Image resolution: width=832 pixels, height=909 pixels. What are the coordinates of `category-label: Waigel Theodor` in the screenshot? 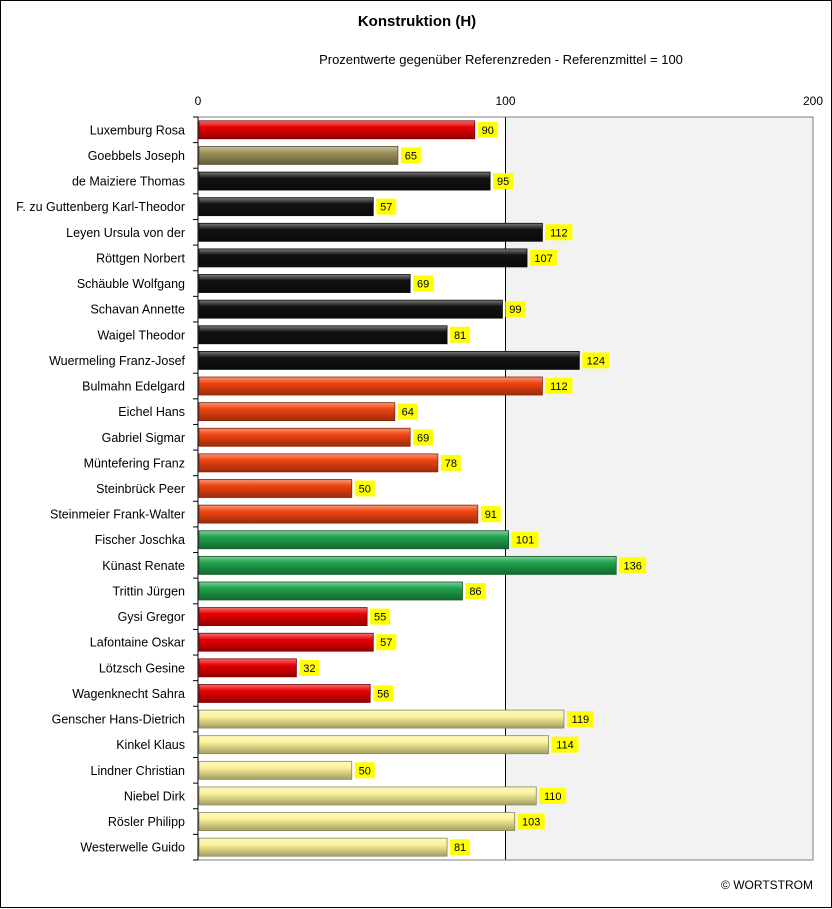 It's located at (141, 335).